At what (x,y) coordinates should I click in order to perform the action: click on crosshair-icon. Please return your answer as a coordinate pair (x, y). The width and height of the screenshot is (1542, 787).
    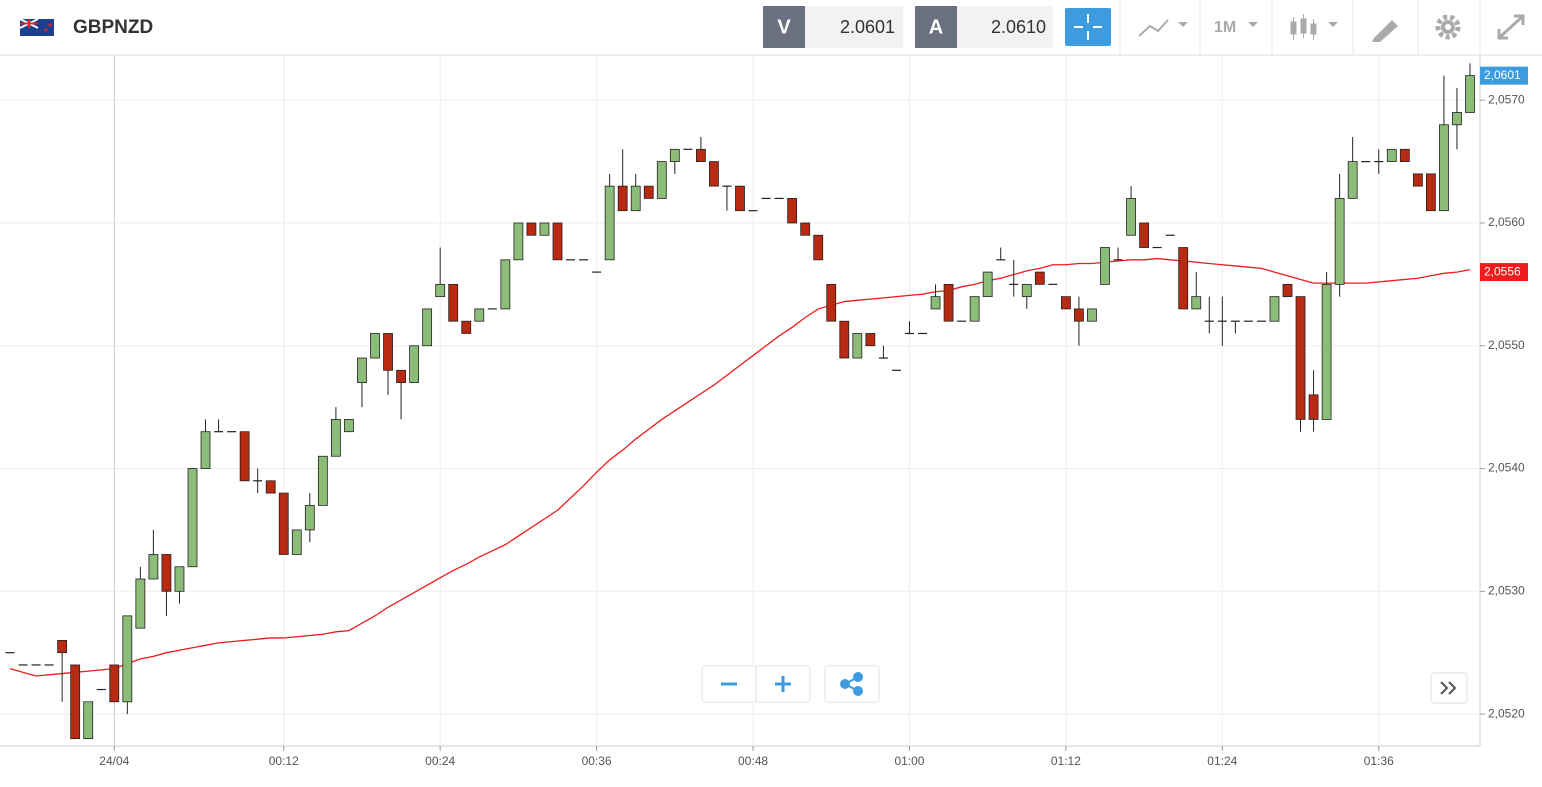
    Looking at the image, I should click on (1088, 27).